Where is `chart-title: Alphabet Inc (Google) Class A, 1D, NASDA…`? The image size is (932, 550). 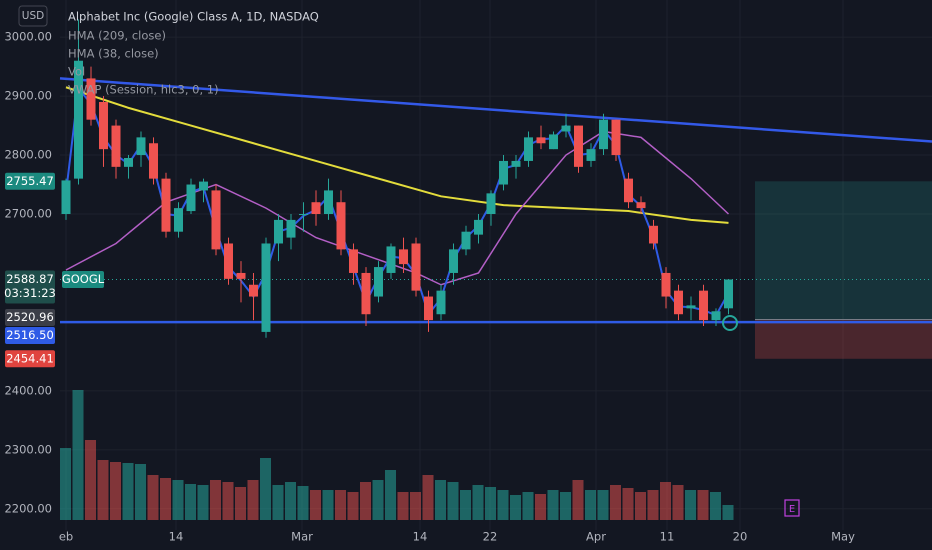
chart-title: Alphabet Inc (Google) Class A, 1D, NASDA… is located at coordinates (193, 17).